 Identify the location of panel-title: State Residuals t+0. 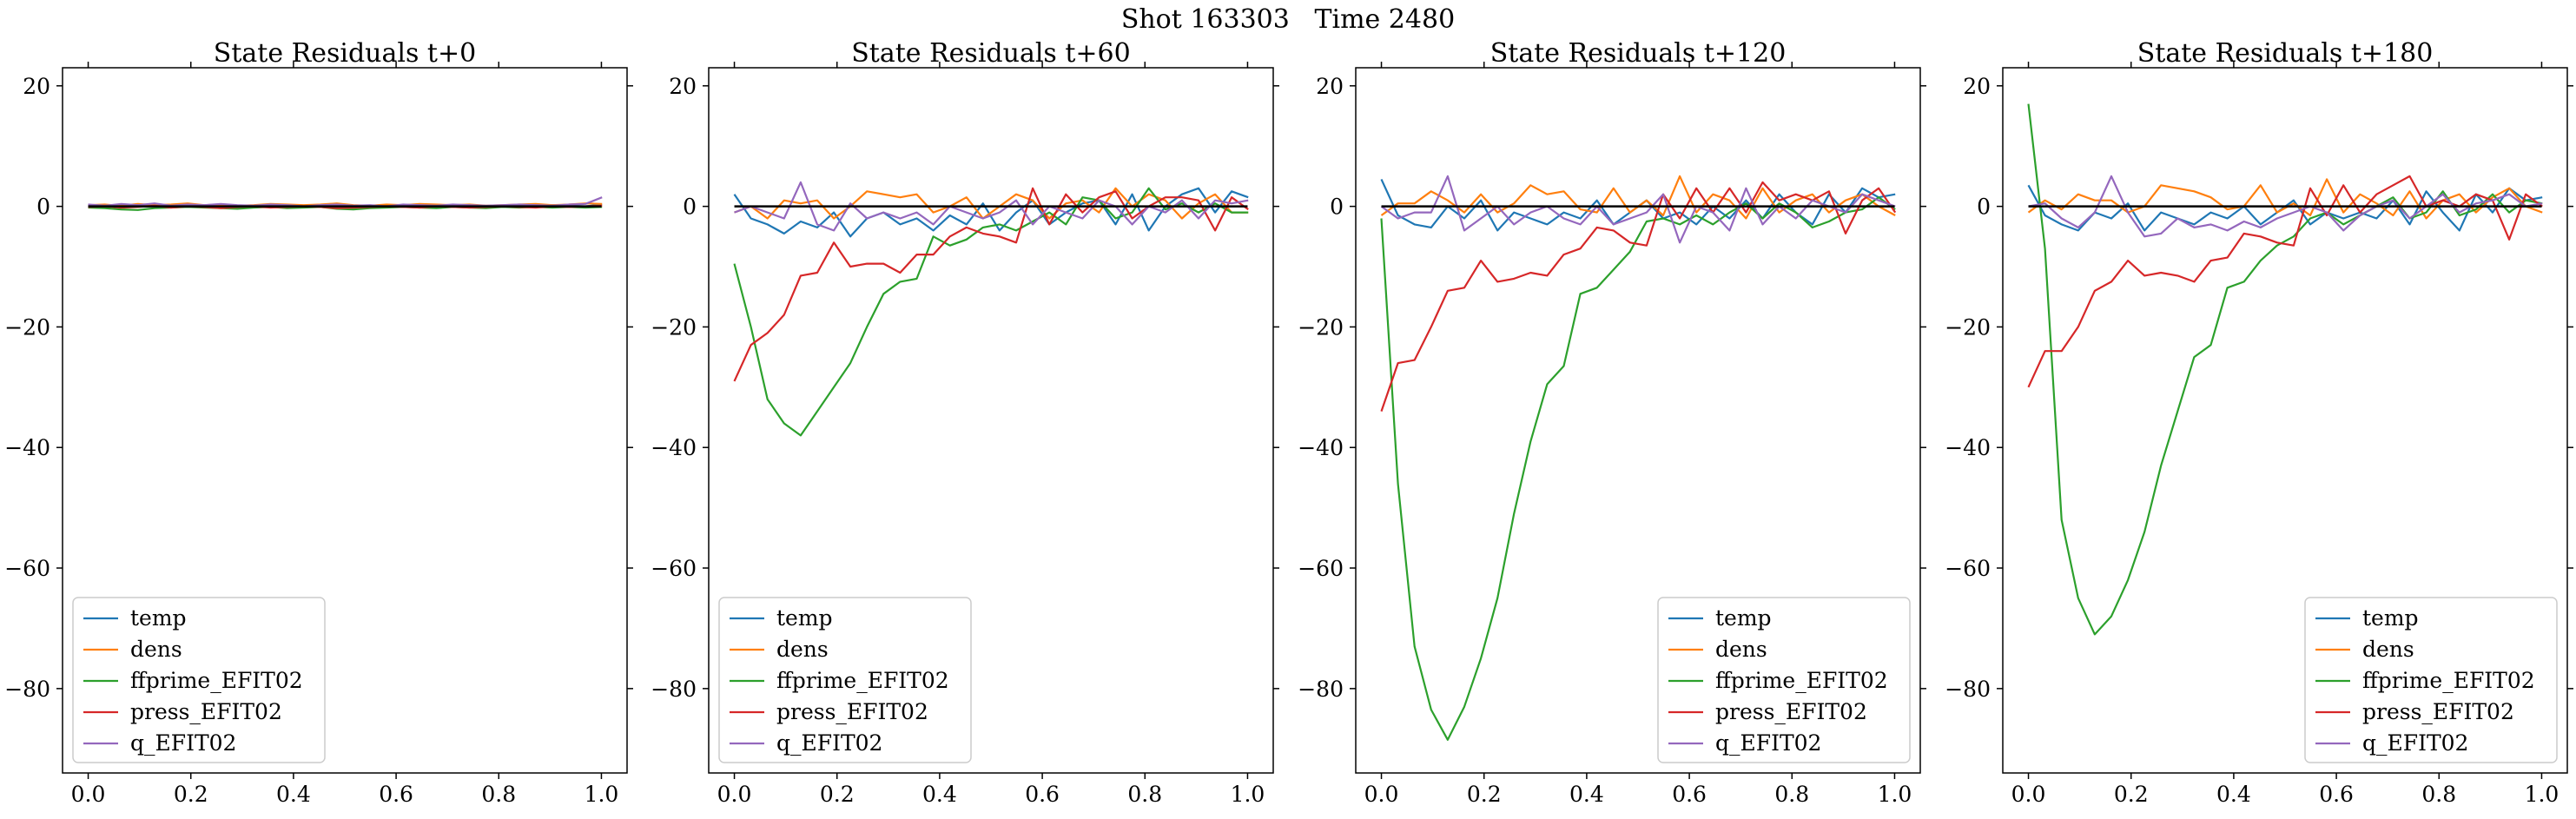
(345, 53).